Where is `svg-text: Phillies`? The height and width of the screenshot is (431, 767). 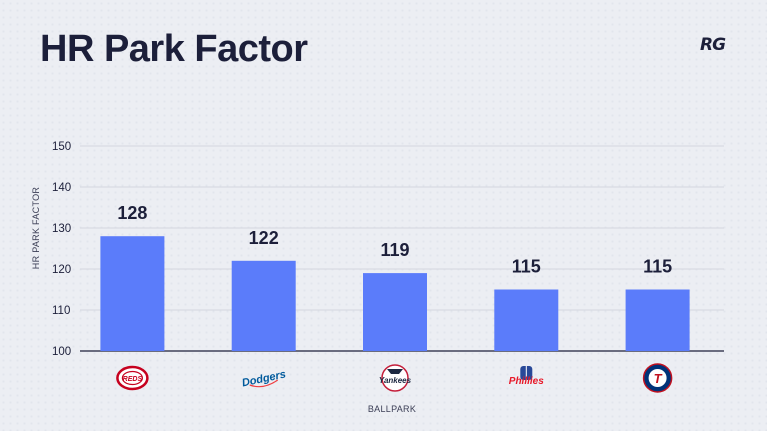 svg-text: Phillies is located at coordinates (526, 381).